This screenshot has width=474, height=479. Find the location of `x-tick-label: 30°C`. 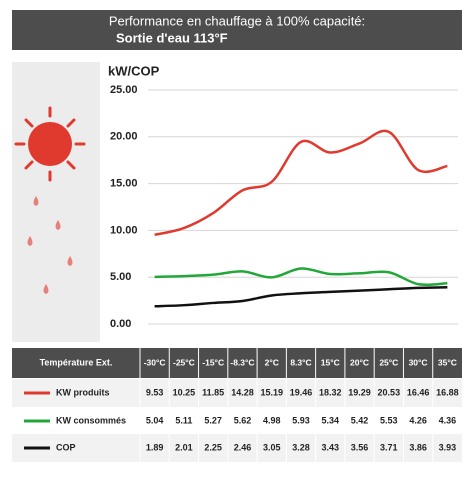

x-tick-label: 30°C is located at coordinates (418, 362).